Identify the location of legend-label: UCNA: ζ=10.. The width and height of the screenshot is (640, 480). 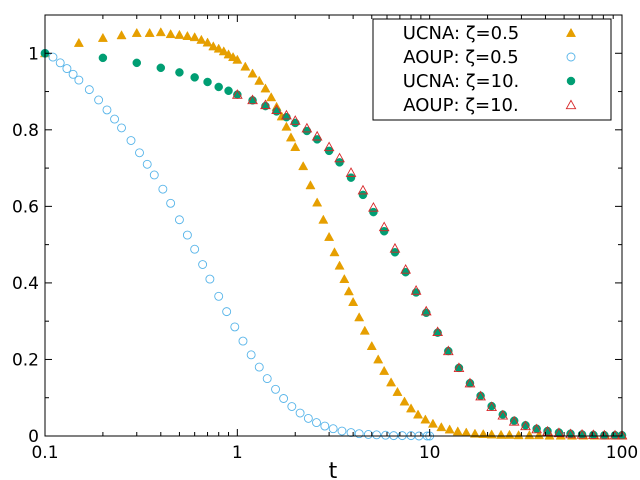
(461, 81).